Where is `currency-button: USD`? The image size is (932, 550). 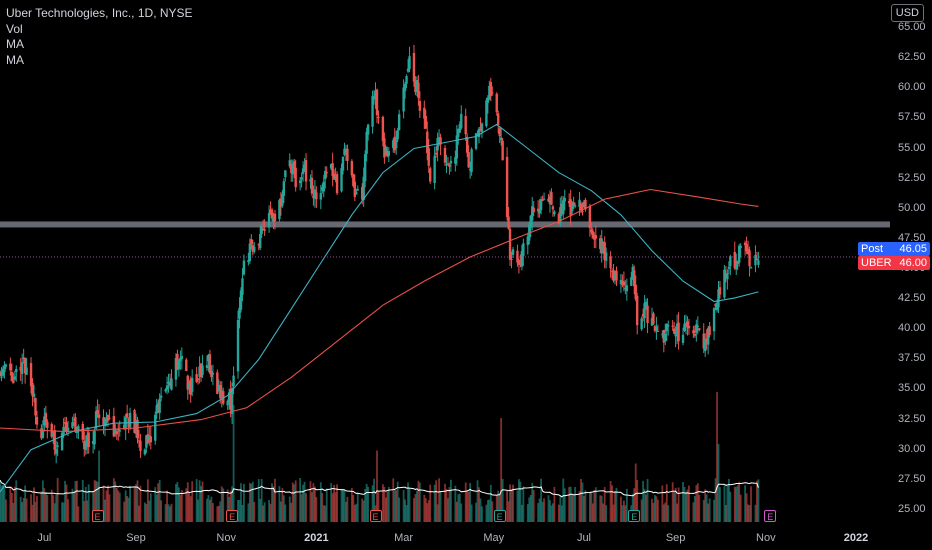 currency-button: USD is located at coordinates (907, 13).